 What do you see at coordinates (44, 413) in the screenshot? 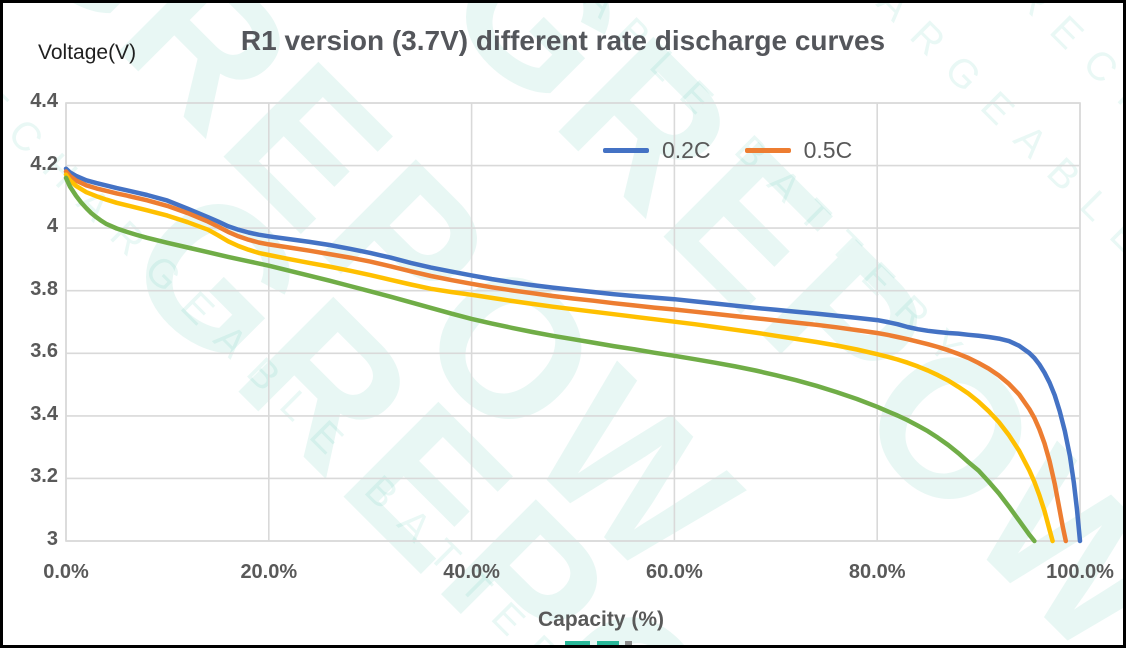
I see `y-tick-label: 3.4` at bounding box center [44, 413].